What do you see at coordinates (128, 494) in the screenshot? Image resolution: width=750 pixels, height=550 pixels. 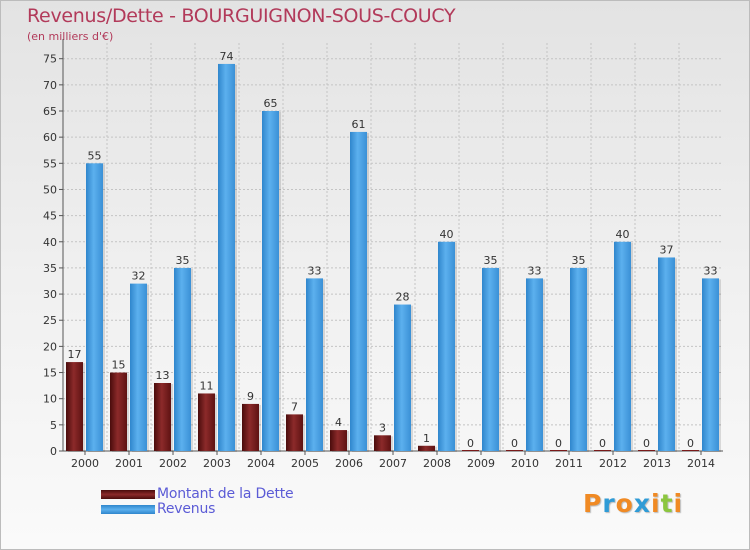 I see `legend-swatch-dette` at bounding box center [128, 494].